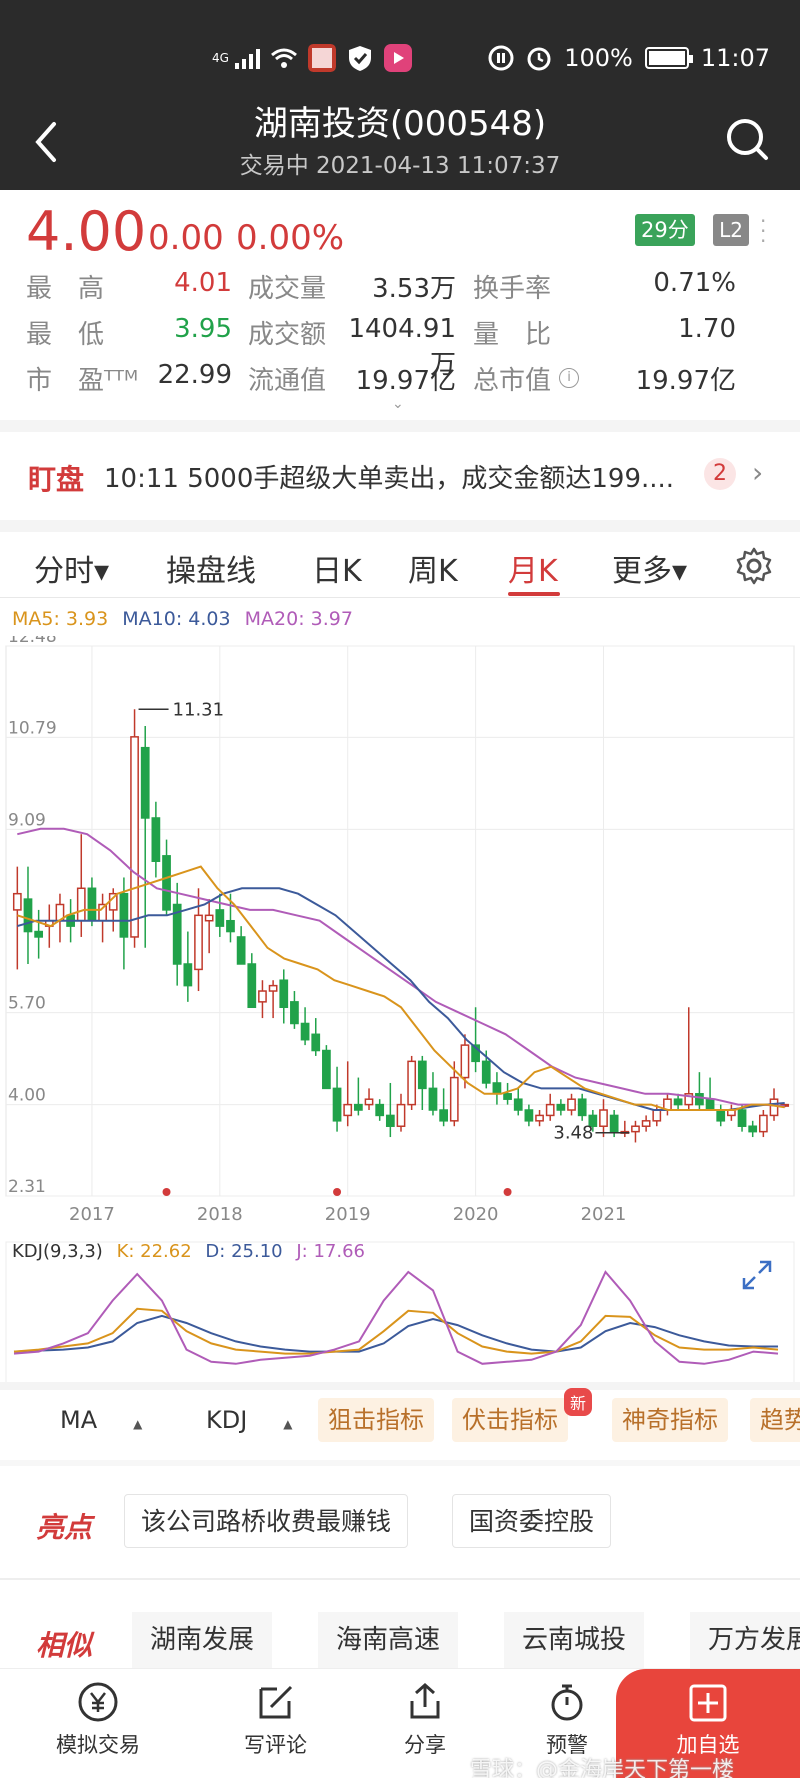  I want to click on stat-value: 1404.91万, so click(402, 347).